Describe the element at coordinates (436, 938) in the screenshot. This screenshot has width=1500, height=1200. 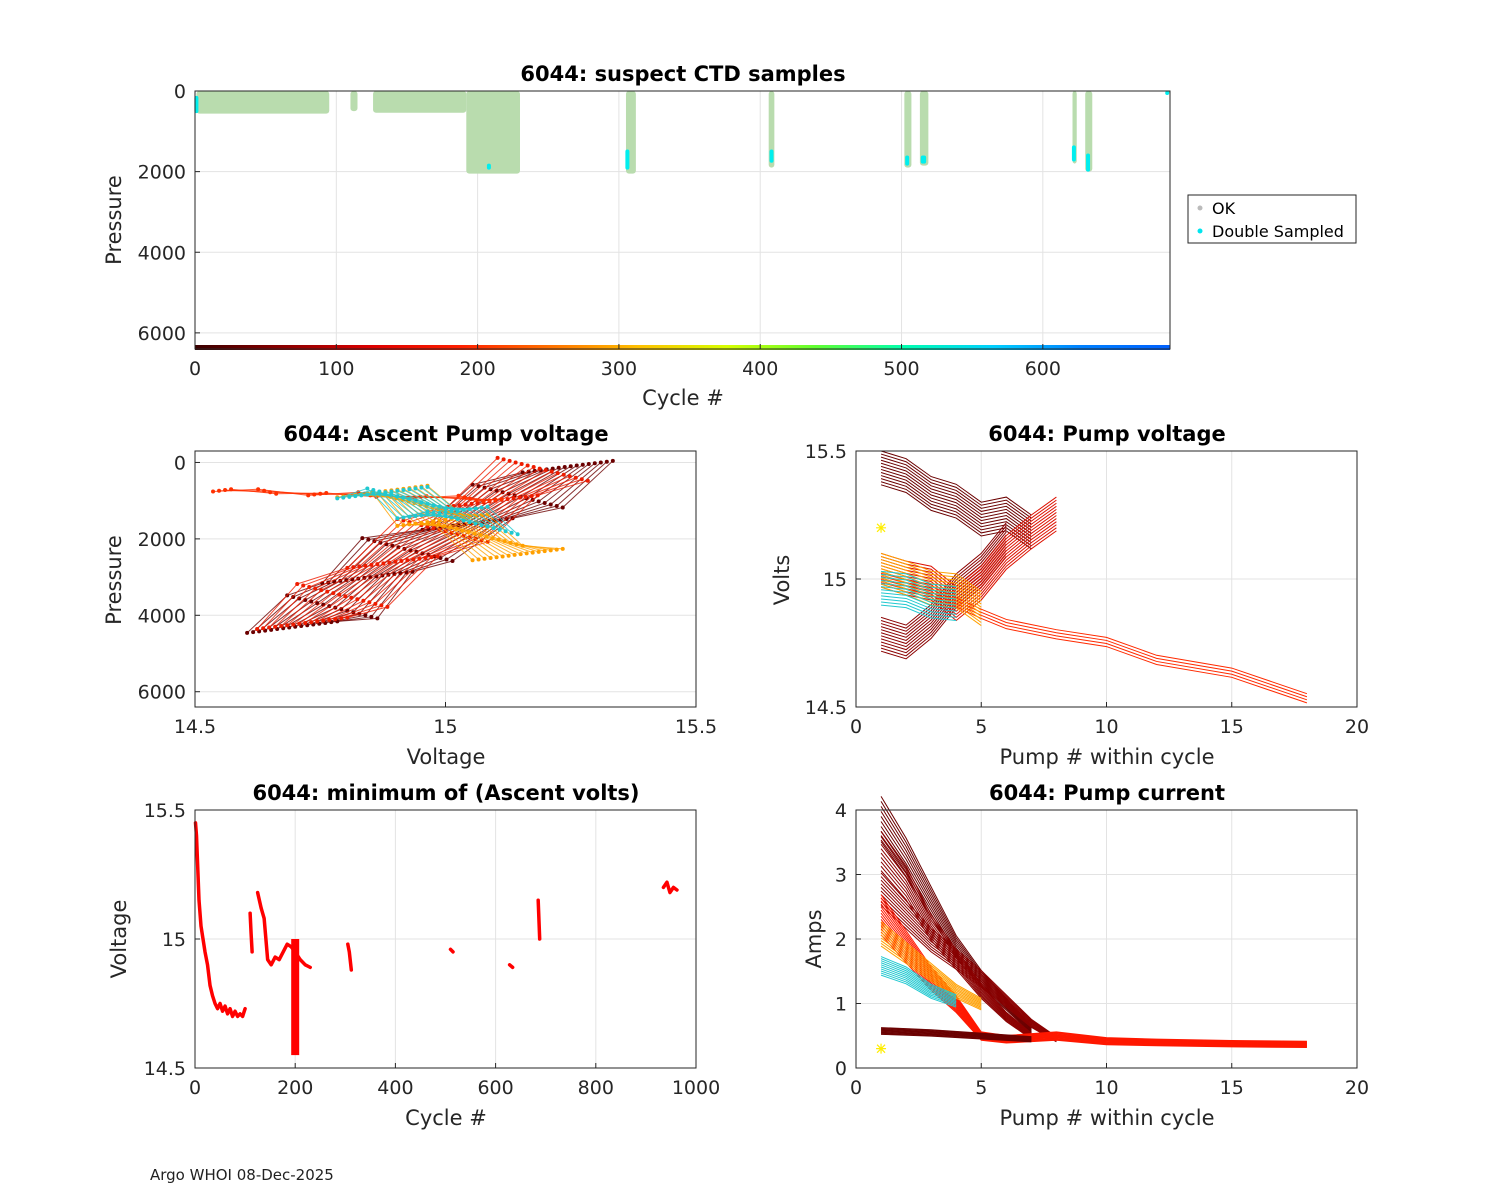
I see `minv-data` at that location.